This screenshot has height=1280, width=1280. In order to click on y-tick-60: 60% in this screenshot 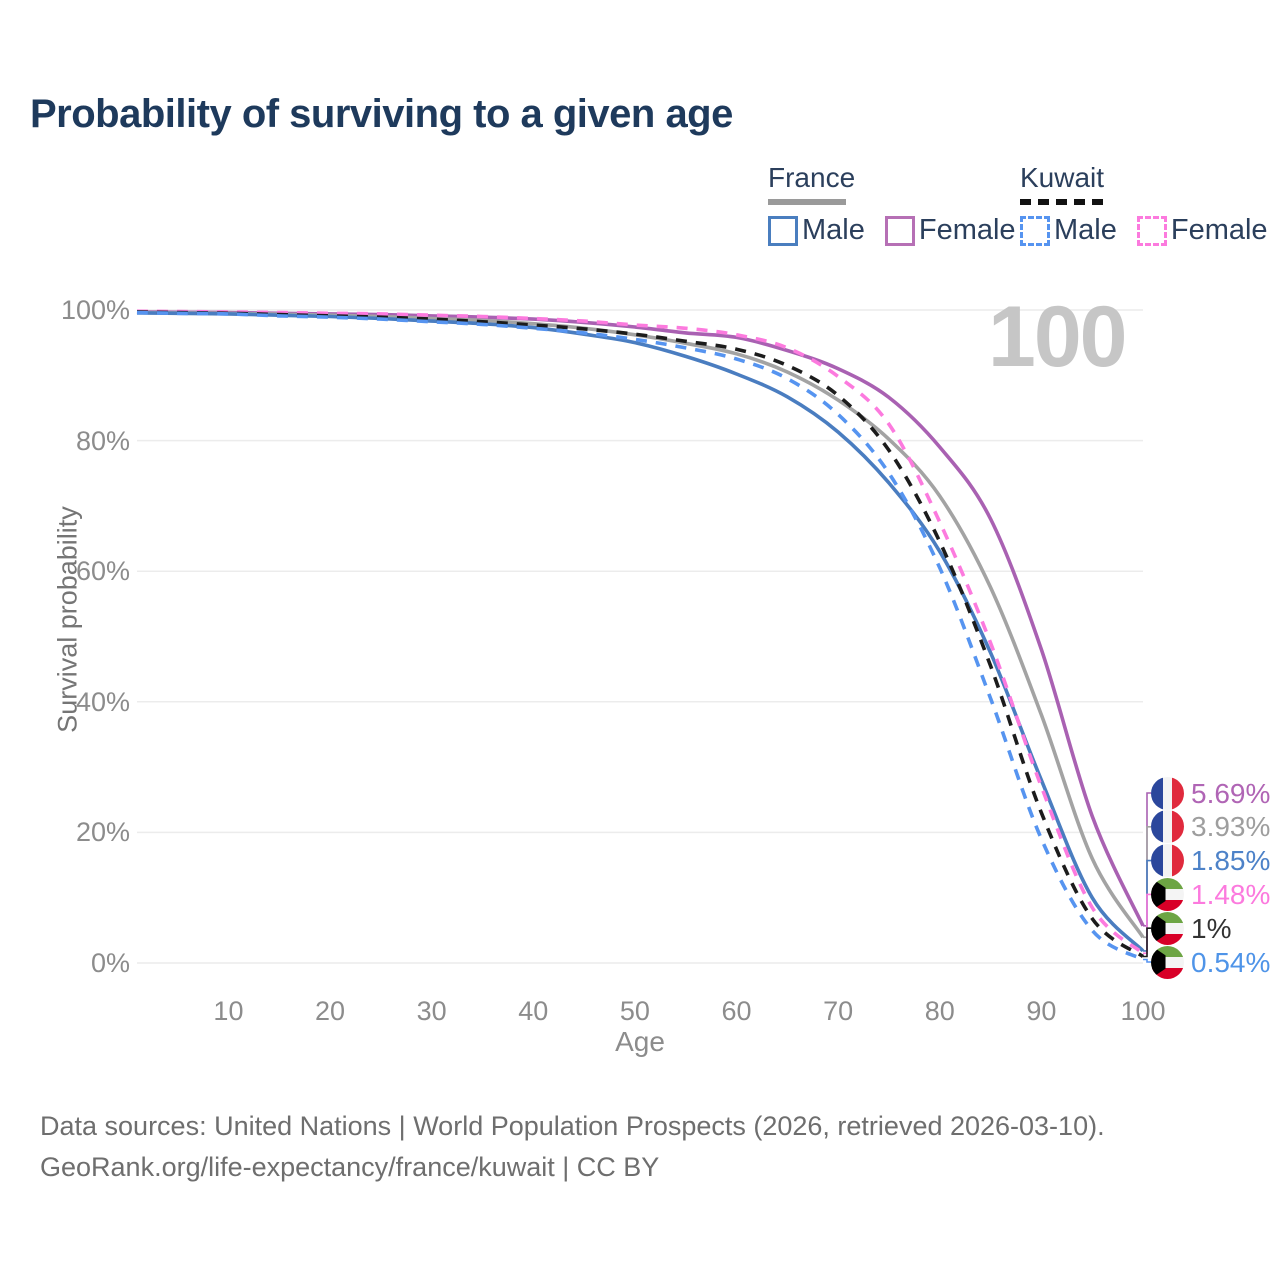, I will do `click(102, 571)`.